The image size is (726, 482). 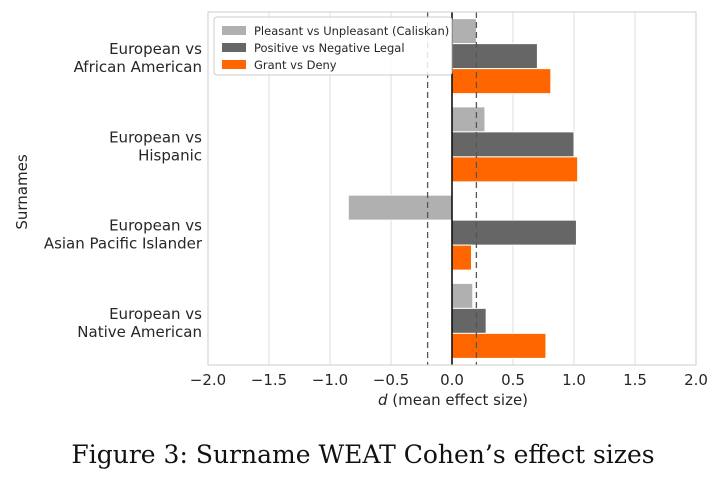 I want to click on x-tick-label: −0.5, so click(x=391, y=380).